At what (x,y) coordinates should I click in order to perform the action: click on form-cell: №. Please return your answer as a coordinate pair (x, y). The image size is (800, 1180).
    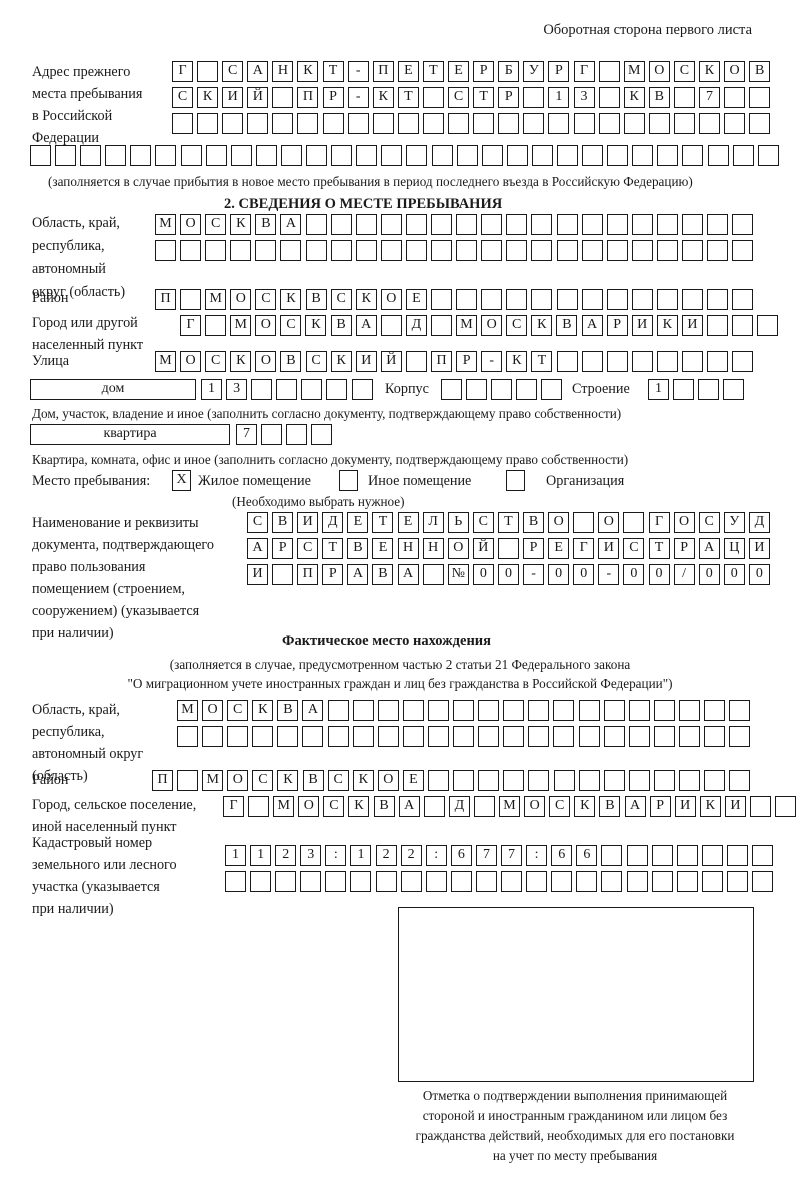
    Looking at the image, I should click on (458, 574).